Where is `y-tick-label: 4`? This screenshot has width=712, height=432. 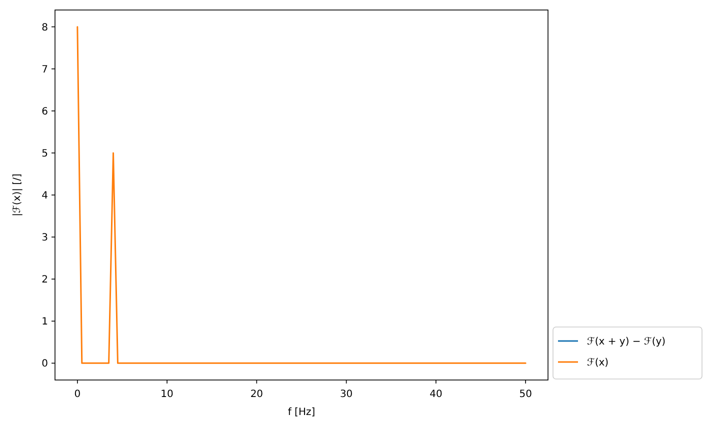 y-tick-label: 4 is located at coordinates (45, 196).